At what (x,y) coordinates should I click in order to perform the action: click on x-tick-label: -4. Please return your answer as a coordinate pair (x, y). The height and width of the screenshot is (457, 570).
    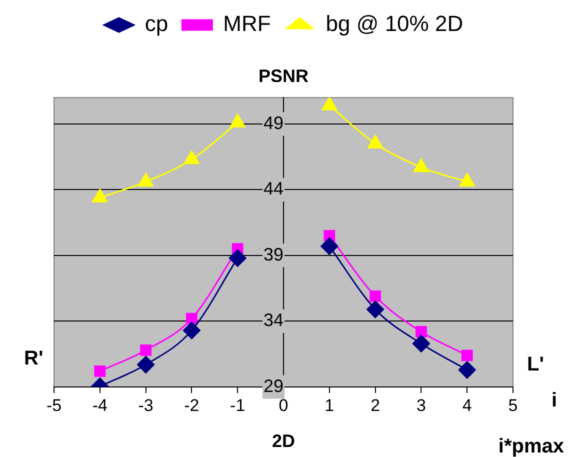
    Looking at the image, I should click on (100, 405).